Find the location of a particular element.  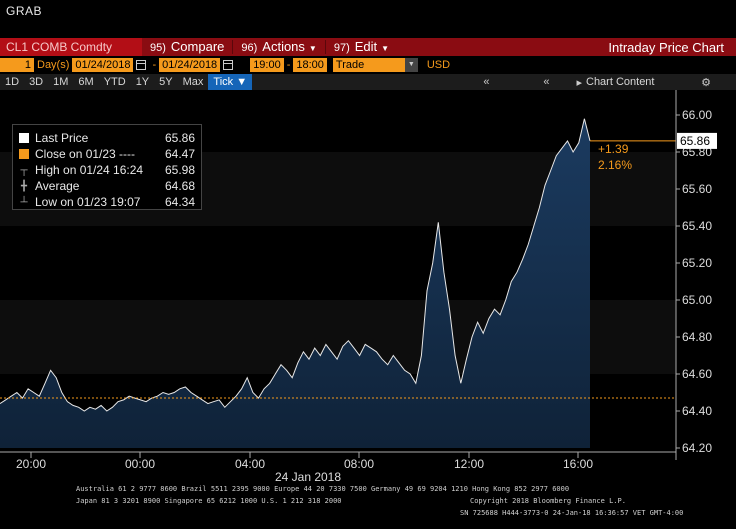

window-title: GRAB is located at coordinates (24, 11).